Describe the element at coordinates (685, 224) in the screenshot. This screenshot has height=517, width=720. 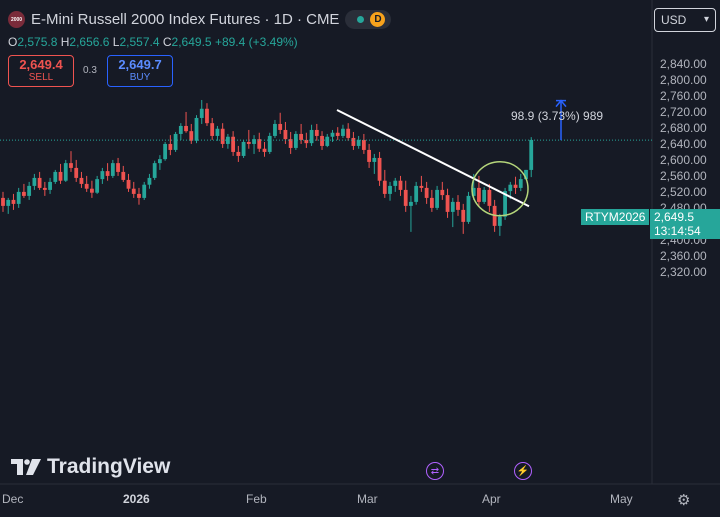
I see `last-price-tag: 2,649.5 13:14:54` at that location.